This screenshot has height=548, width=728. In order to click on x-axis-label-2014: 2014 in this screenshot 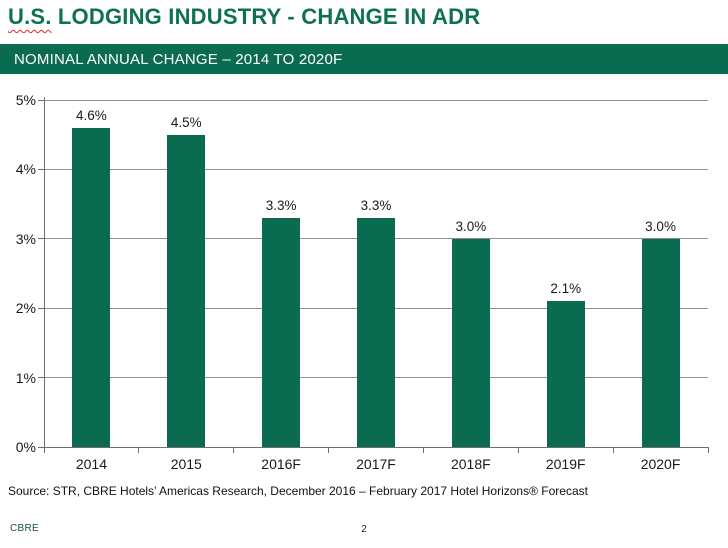, I will do `click(91, 464)`.